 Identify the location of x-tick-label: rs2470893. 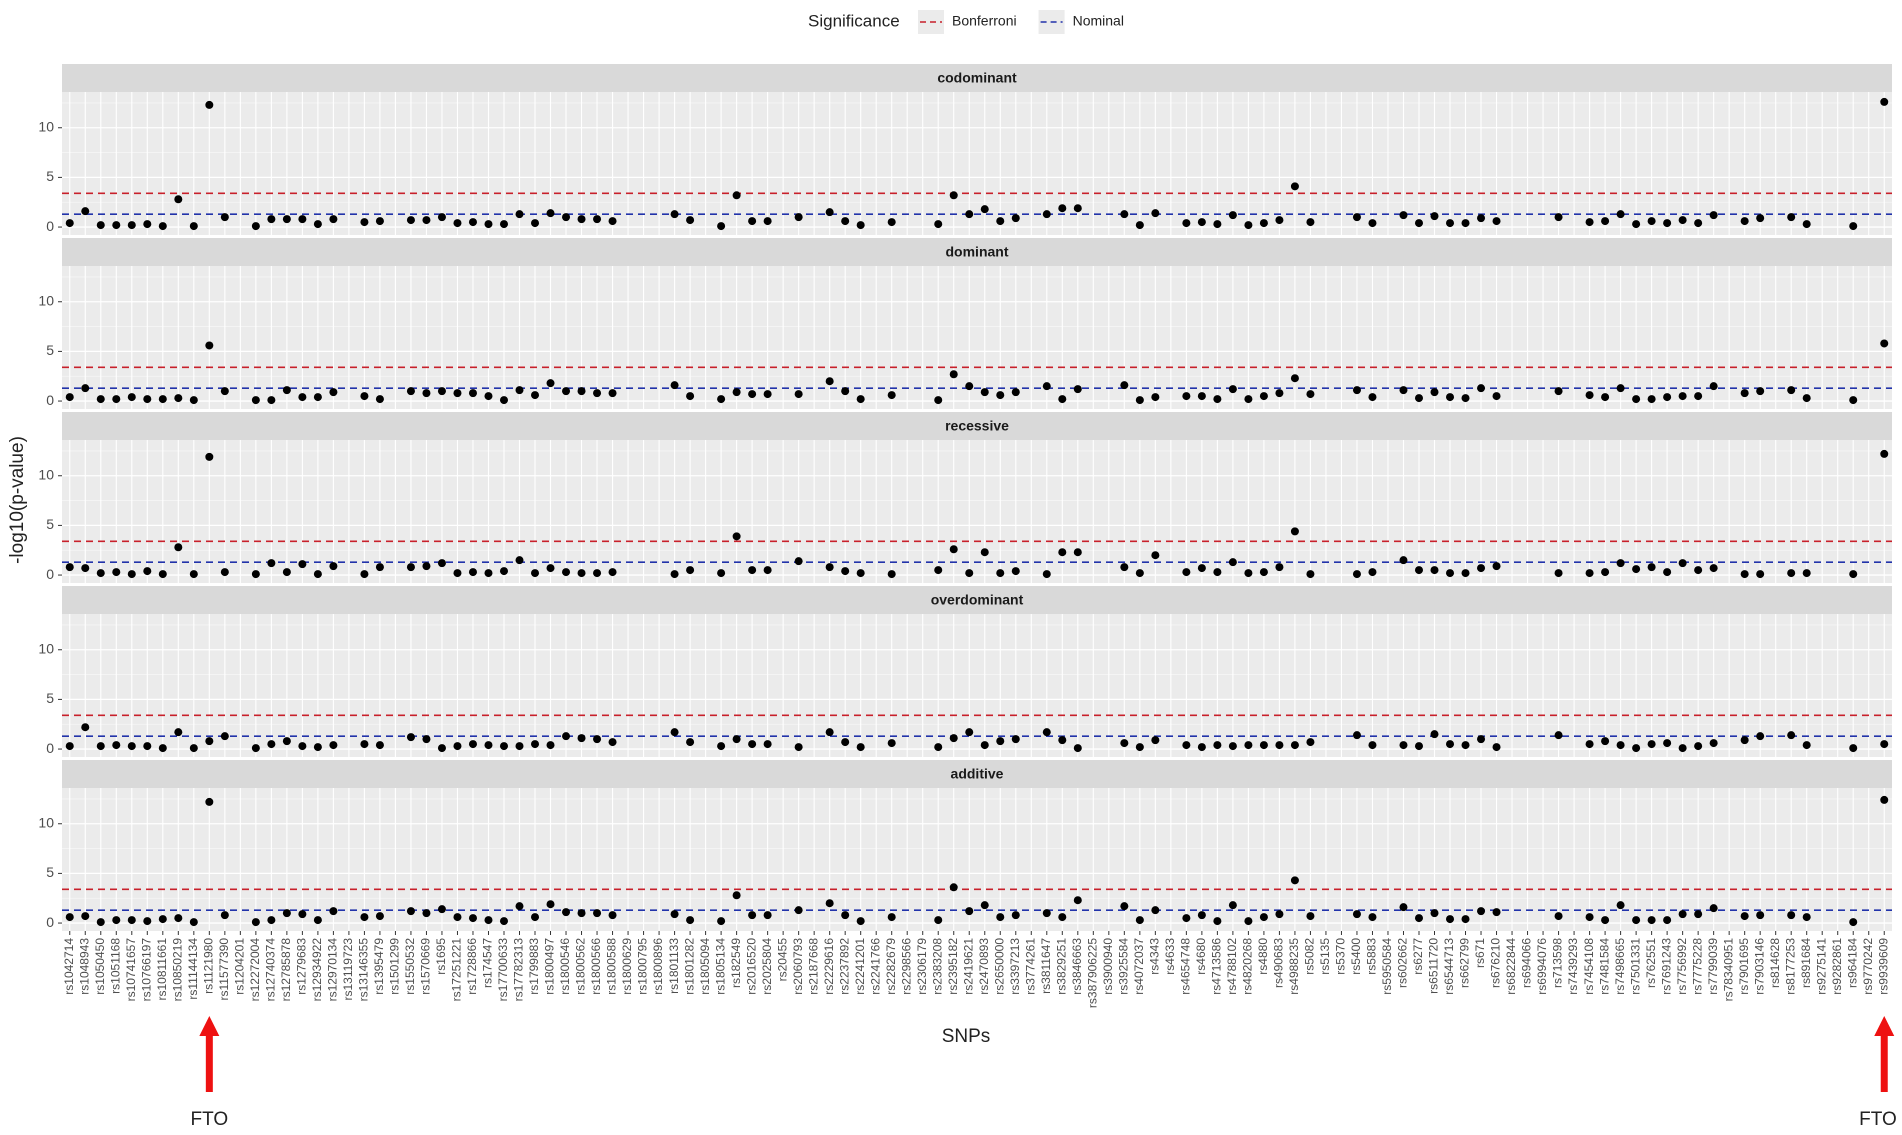
(984, 966).